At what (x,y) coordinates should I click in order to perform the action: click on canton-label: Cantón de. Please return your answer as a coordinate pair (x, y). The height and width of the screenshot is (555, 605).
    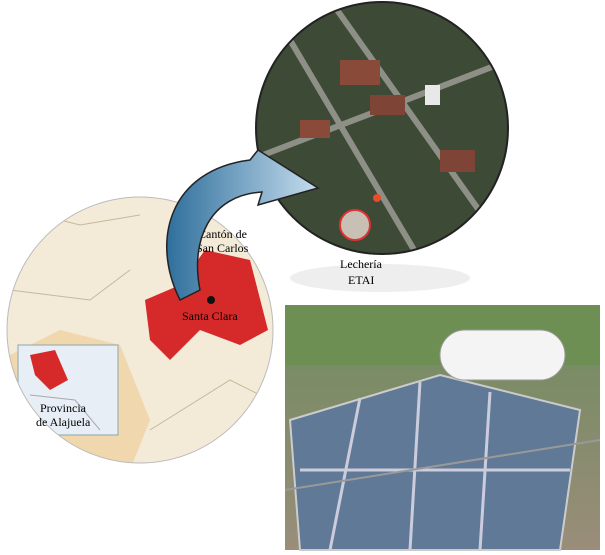
    Looking at the image, I should click on (222, 234).